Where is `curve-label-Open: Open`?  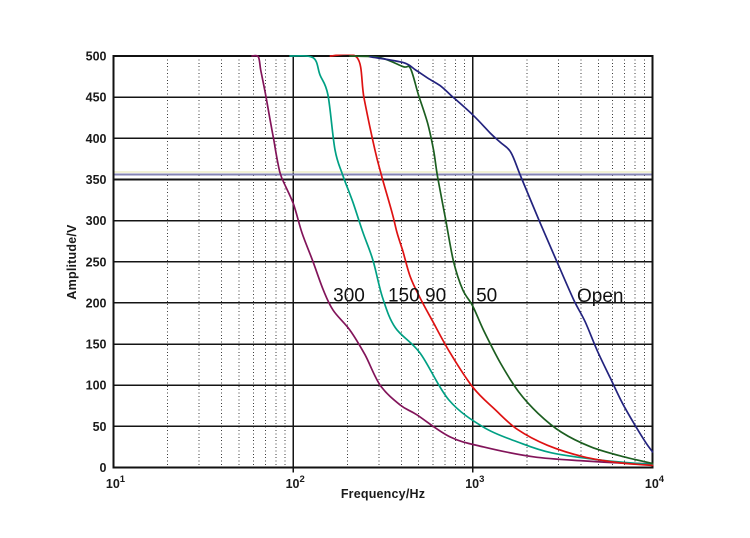 curve-label-Open: Open is located at coordinates (600, 296).